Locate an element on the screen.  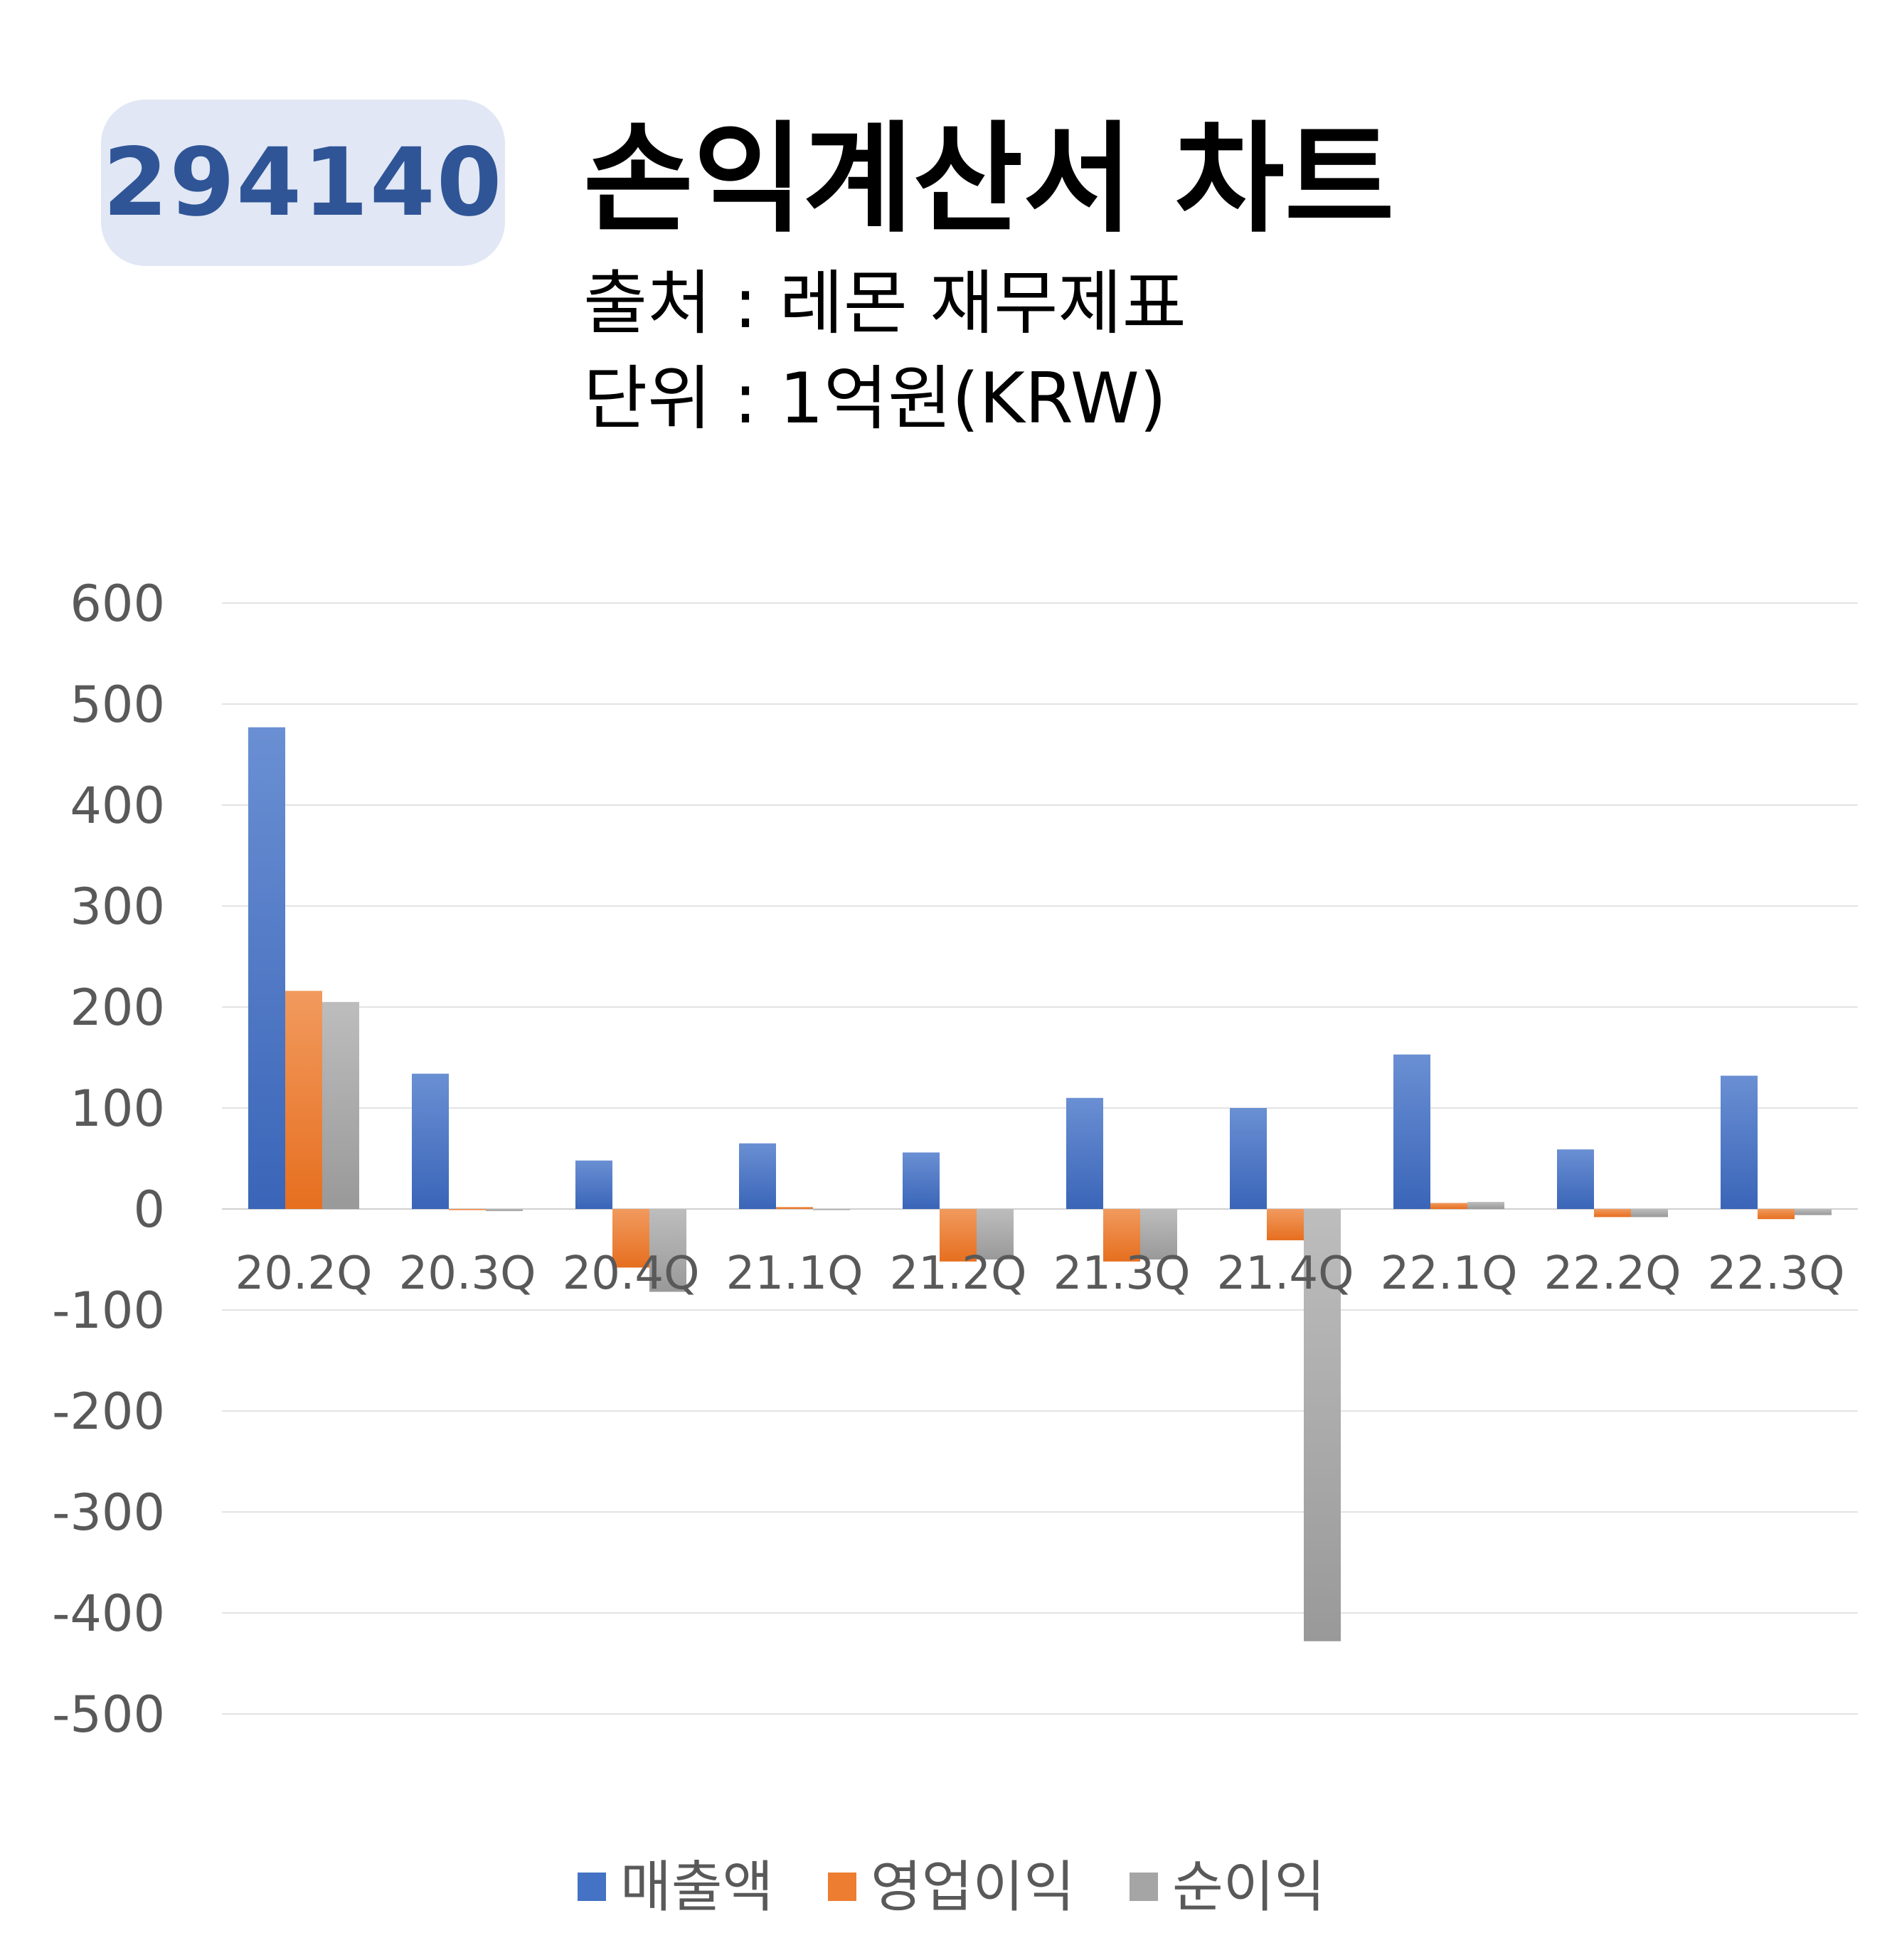
y-tick-label: -300 is located at coordinates (108, 1513).